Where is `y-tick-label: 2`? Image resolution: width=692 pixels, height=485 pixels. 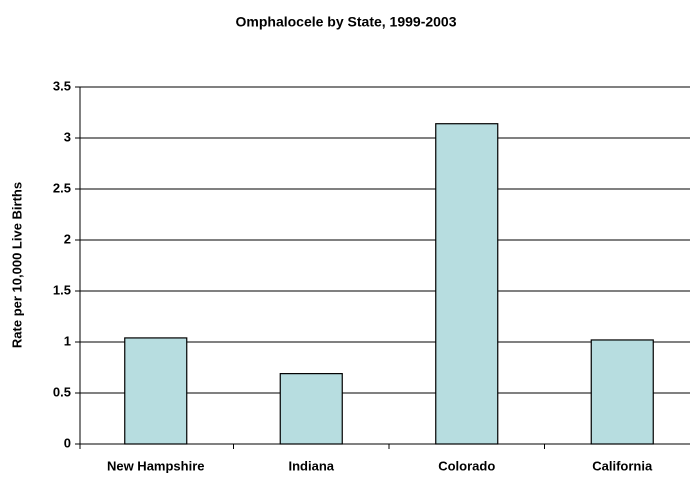
y-tick-label: 2 is located at coordinates (67, 238).